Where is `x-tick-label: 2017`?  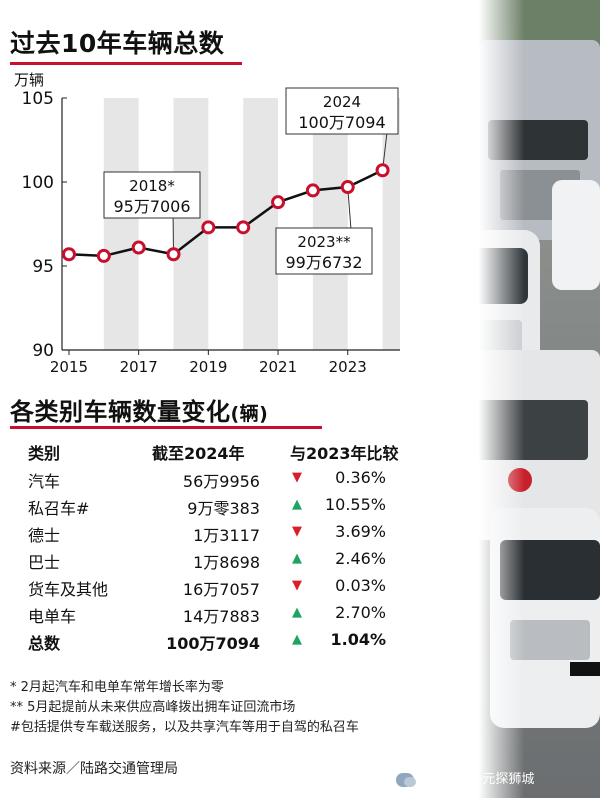
x-tick-label: 2017 is located at coordinates (139, 367).